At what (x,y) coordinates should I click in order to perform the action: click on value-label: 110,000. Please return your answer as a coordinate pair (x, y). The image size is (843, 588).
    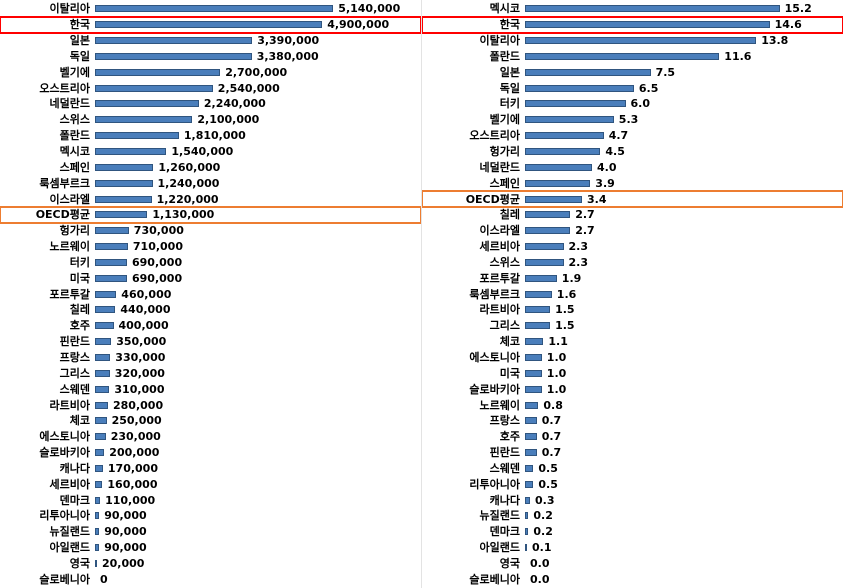
    Looking at the image, I should click on (130, 500).